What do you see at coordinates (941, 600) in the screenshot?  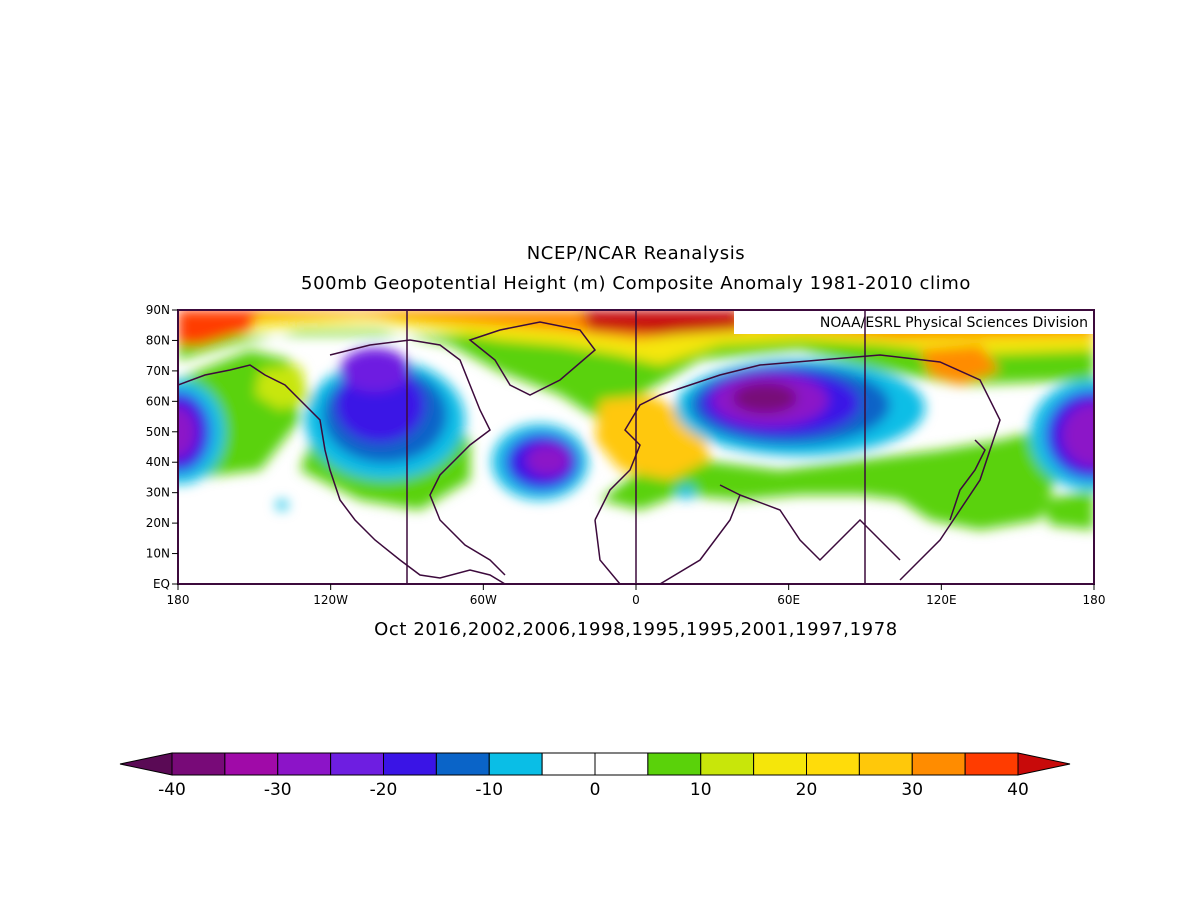 I see `lon-tick-label: 120E` at bounding box center [941, 600].